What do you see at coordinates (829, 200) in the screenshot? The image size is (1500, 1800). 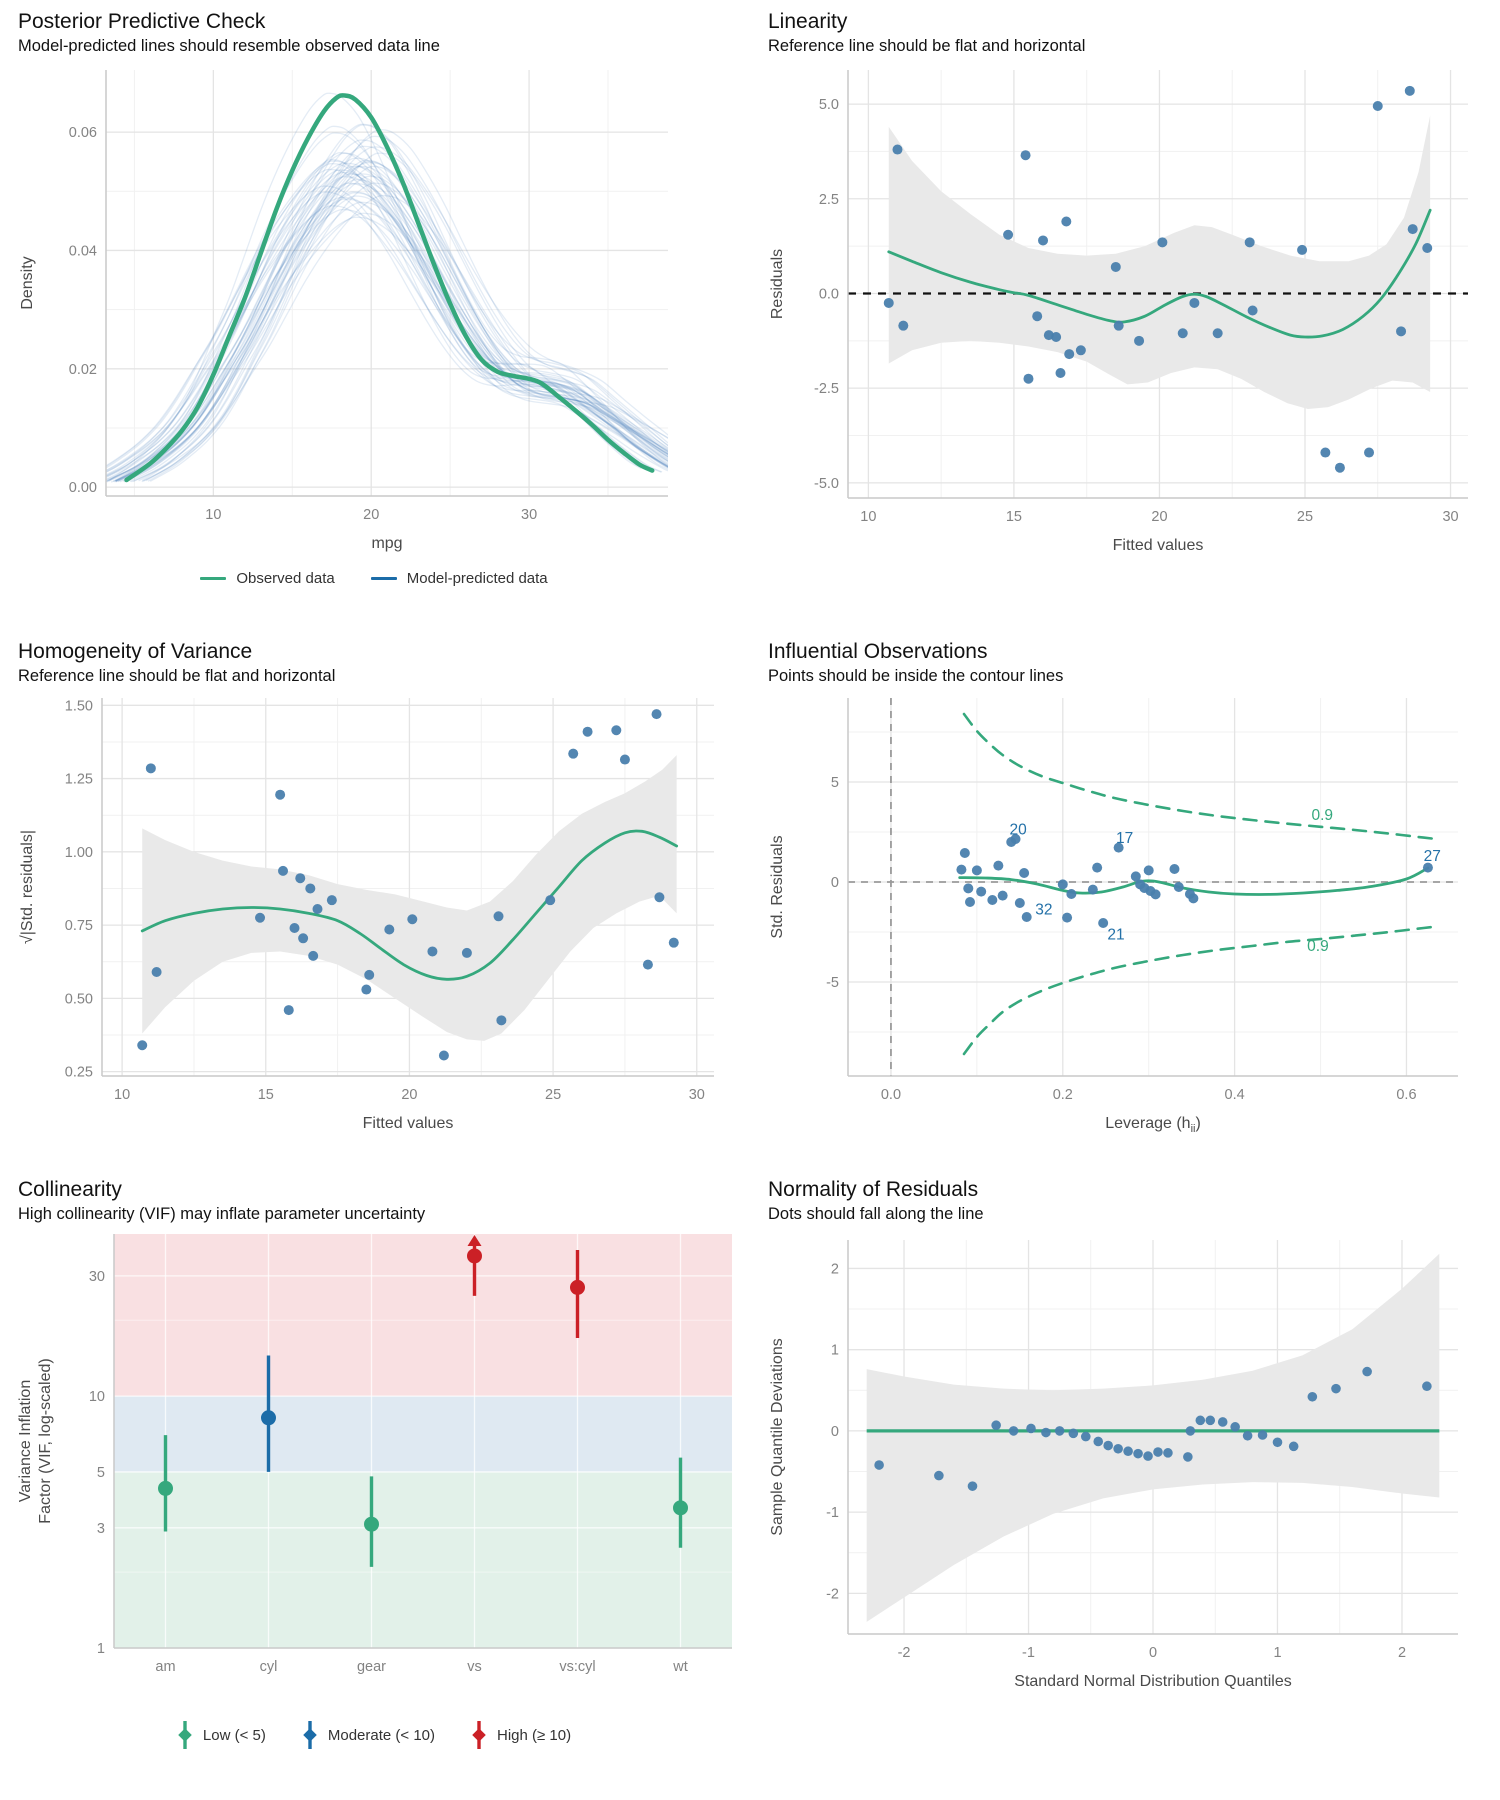 I see `svg-text: 2.5` at bounding box center [829, 200].